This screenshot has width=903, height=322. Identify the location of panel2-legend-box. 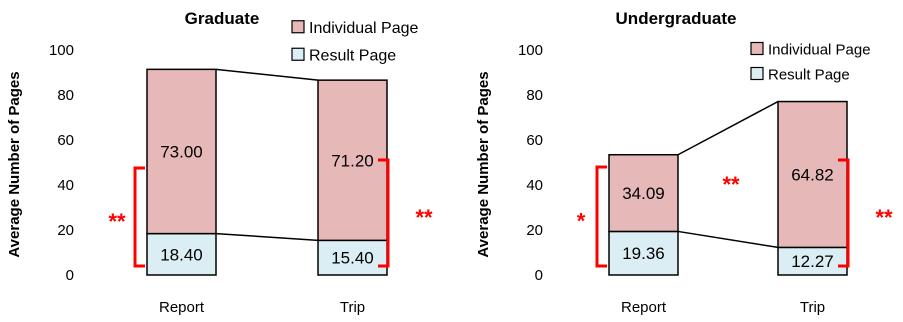
(823, 61).